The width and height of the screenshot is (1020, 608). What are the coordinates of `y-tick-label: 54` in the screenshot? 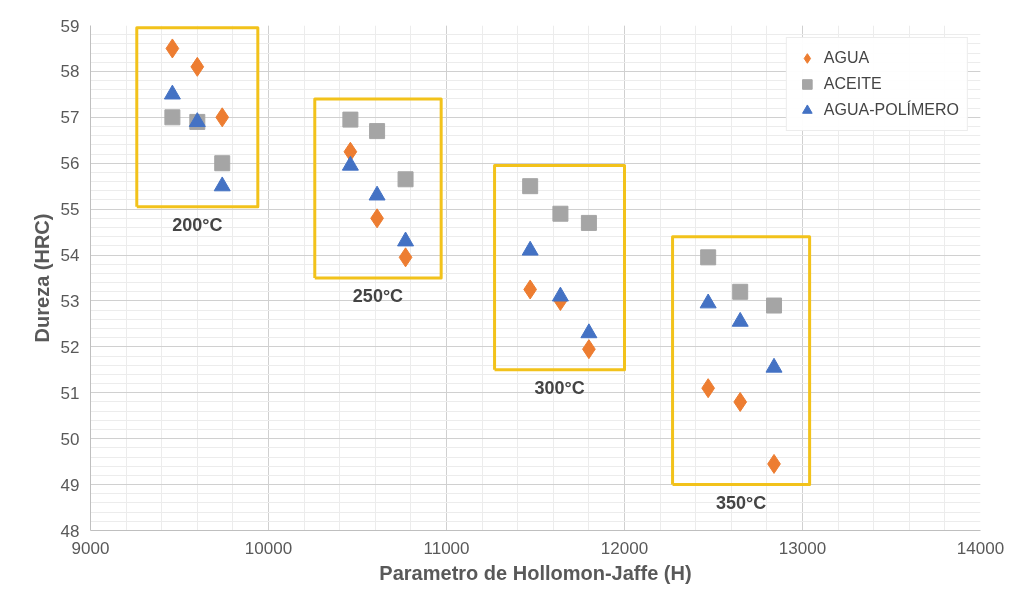 It's located at (70, 256).